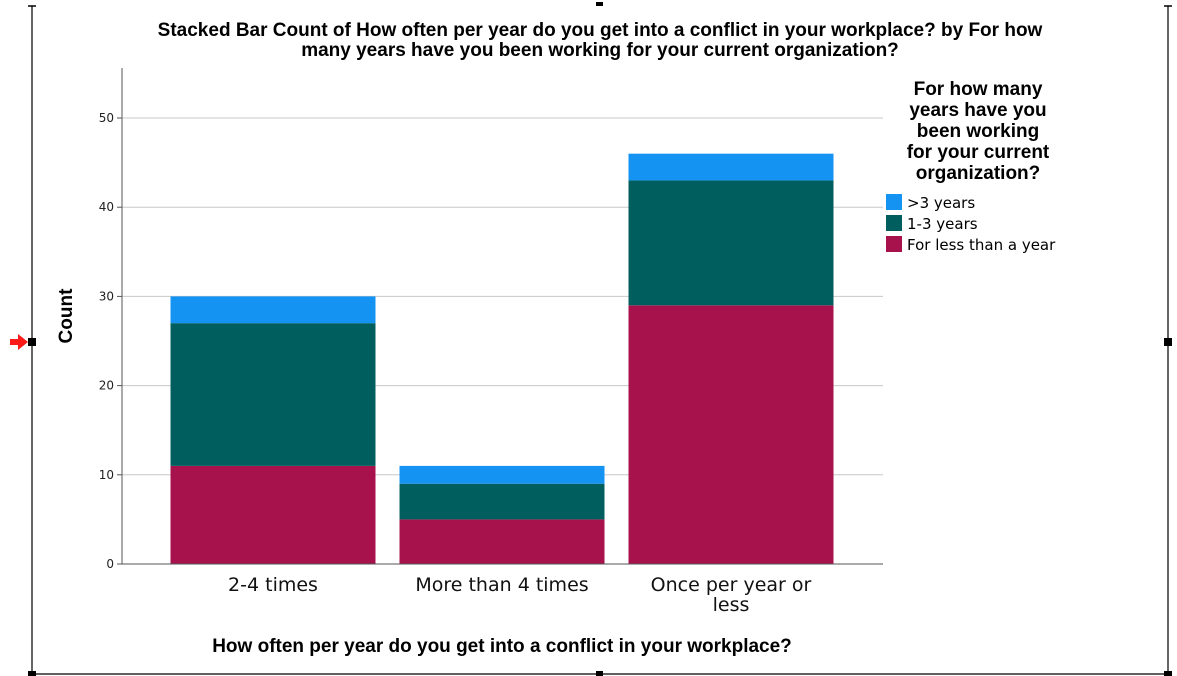  I want to click on y-axis-title: Count, so click(66, 316).